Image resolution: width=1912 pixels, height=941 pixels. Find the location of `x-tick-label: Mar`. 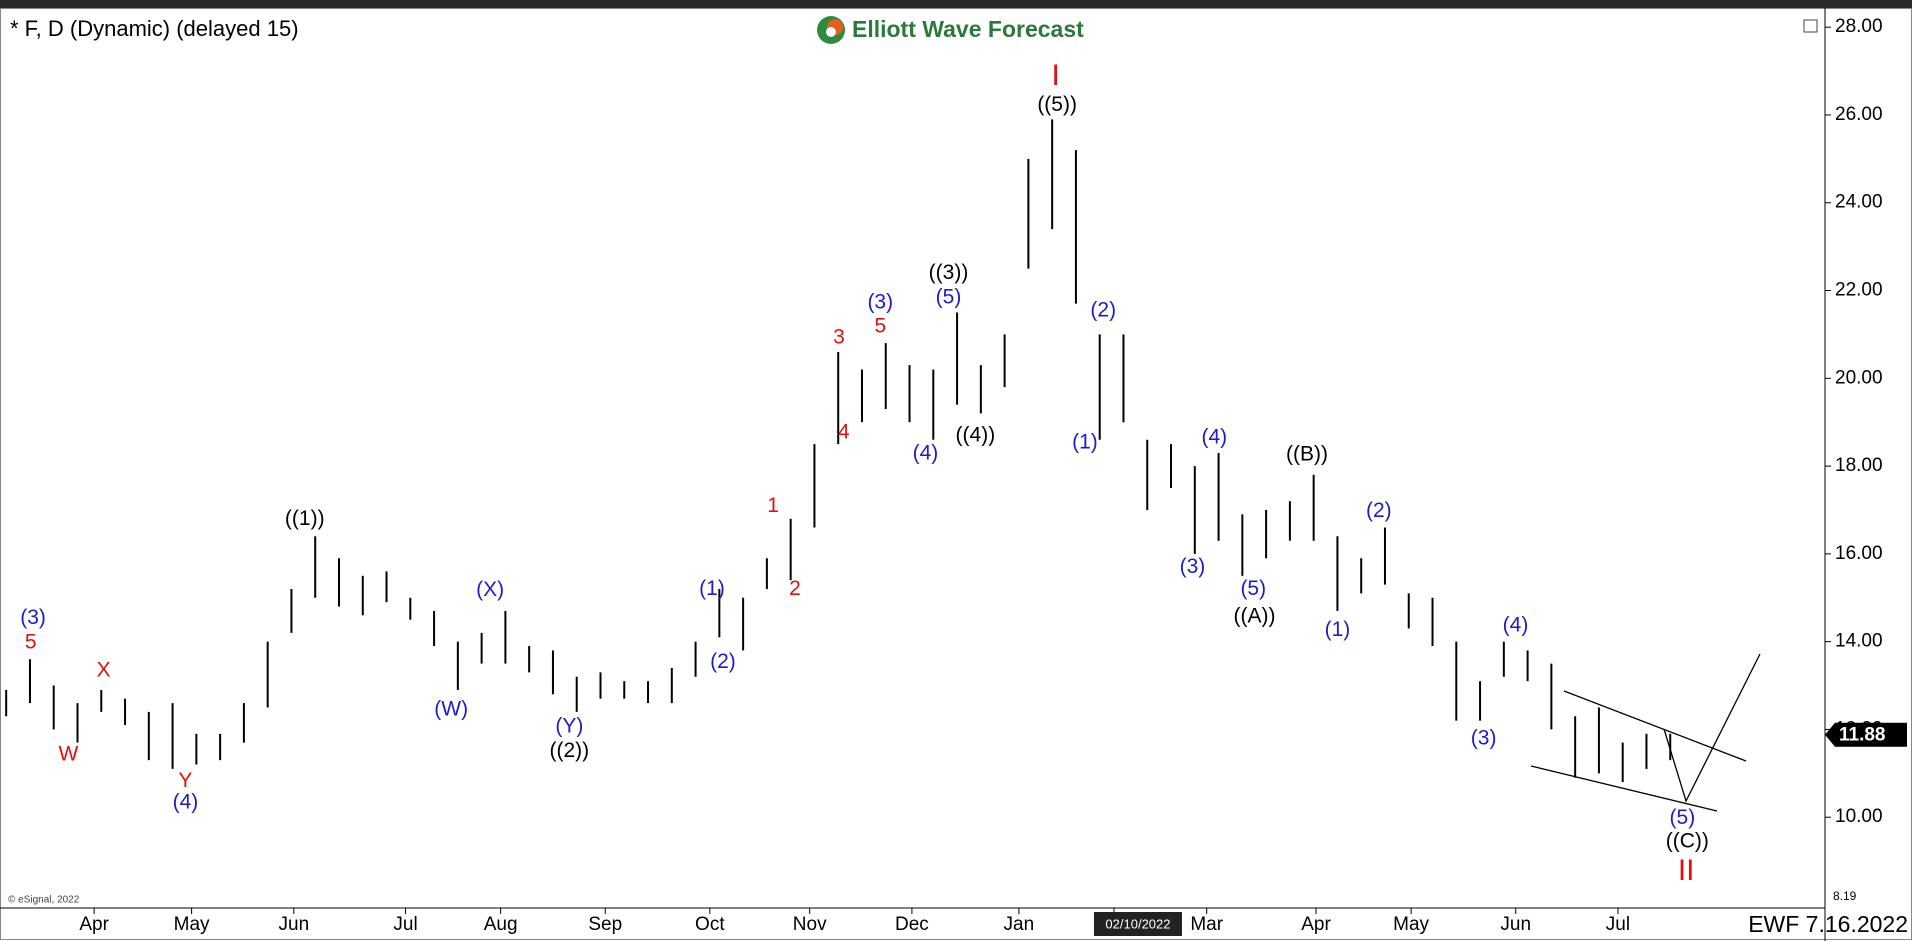

x-tick-label: Mar is located at coordinates (1206, 924).